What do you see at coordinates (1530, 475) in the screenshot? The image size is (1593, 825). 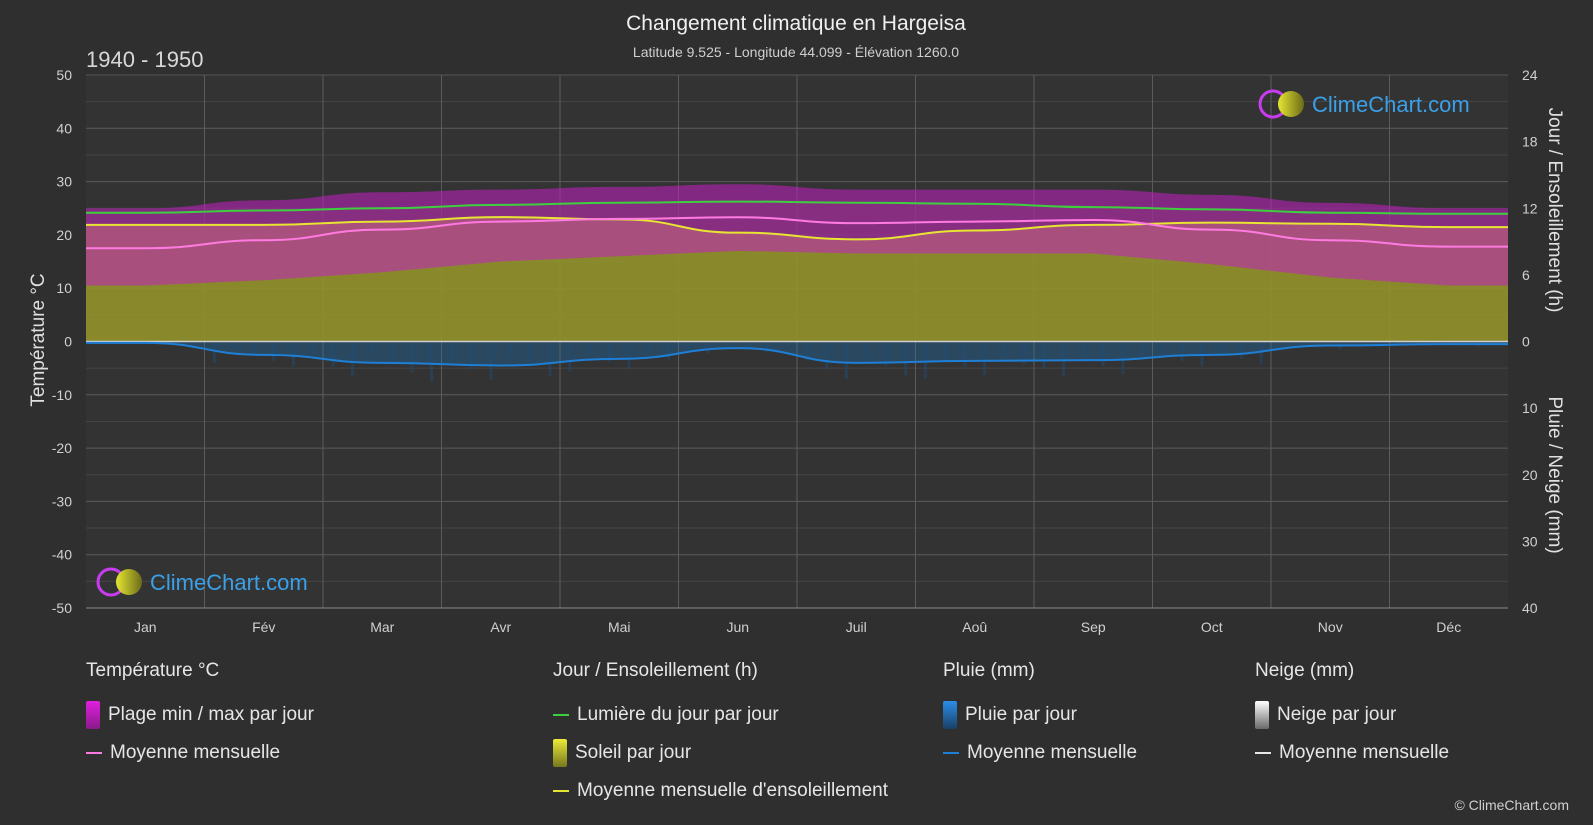 I see `y-right-tick-label: 20` at bounding box center [1530, 475].